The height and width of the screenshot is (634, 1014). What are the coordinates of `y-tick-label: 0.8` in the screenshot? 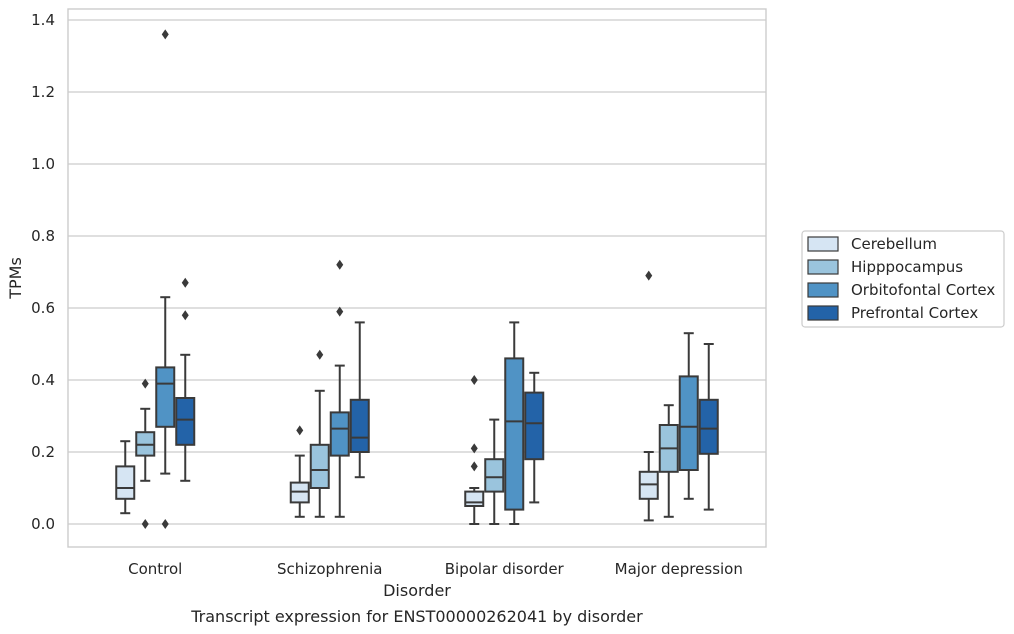 It's located at (43, 236).